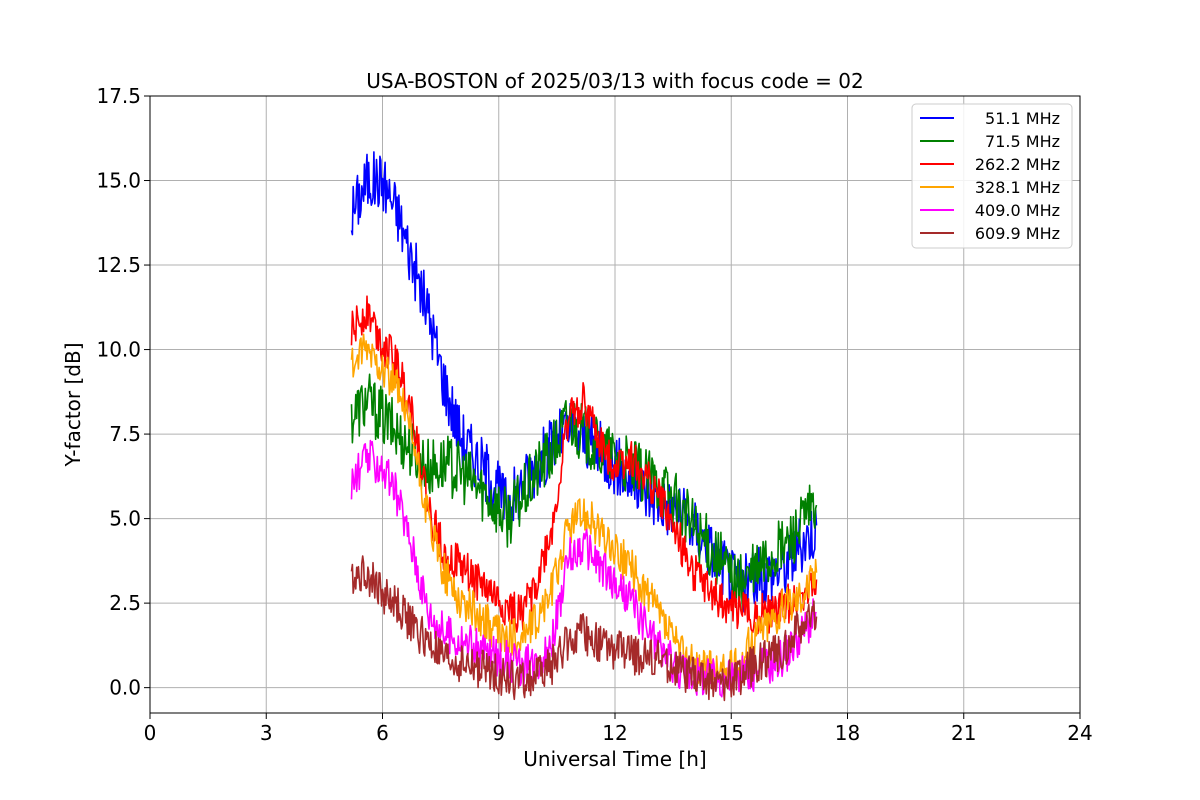  I want to click on y-tick-label: 15.0, so click(118, 181).